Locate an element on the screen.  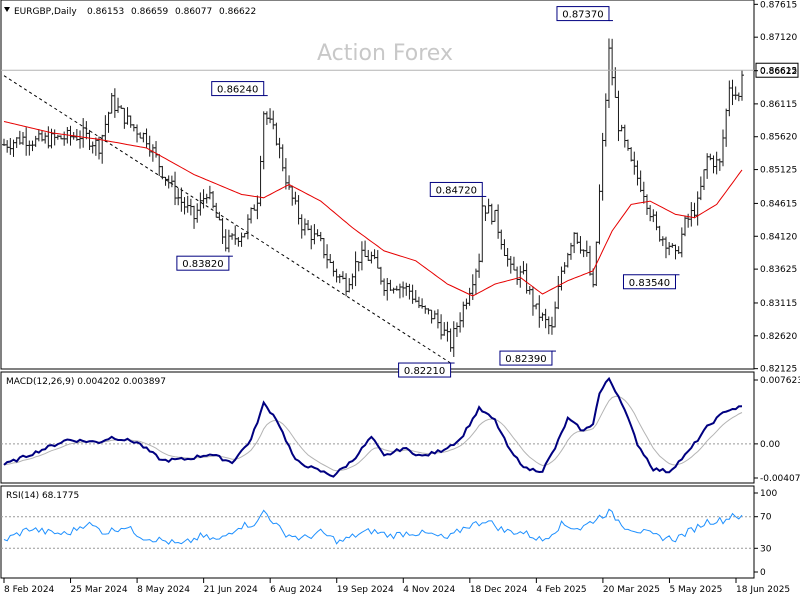
rsi-y-tick-label: 70 is located at coordinates (766, 518).